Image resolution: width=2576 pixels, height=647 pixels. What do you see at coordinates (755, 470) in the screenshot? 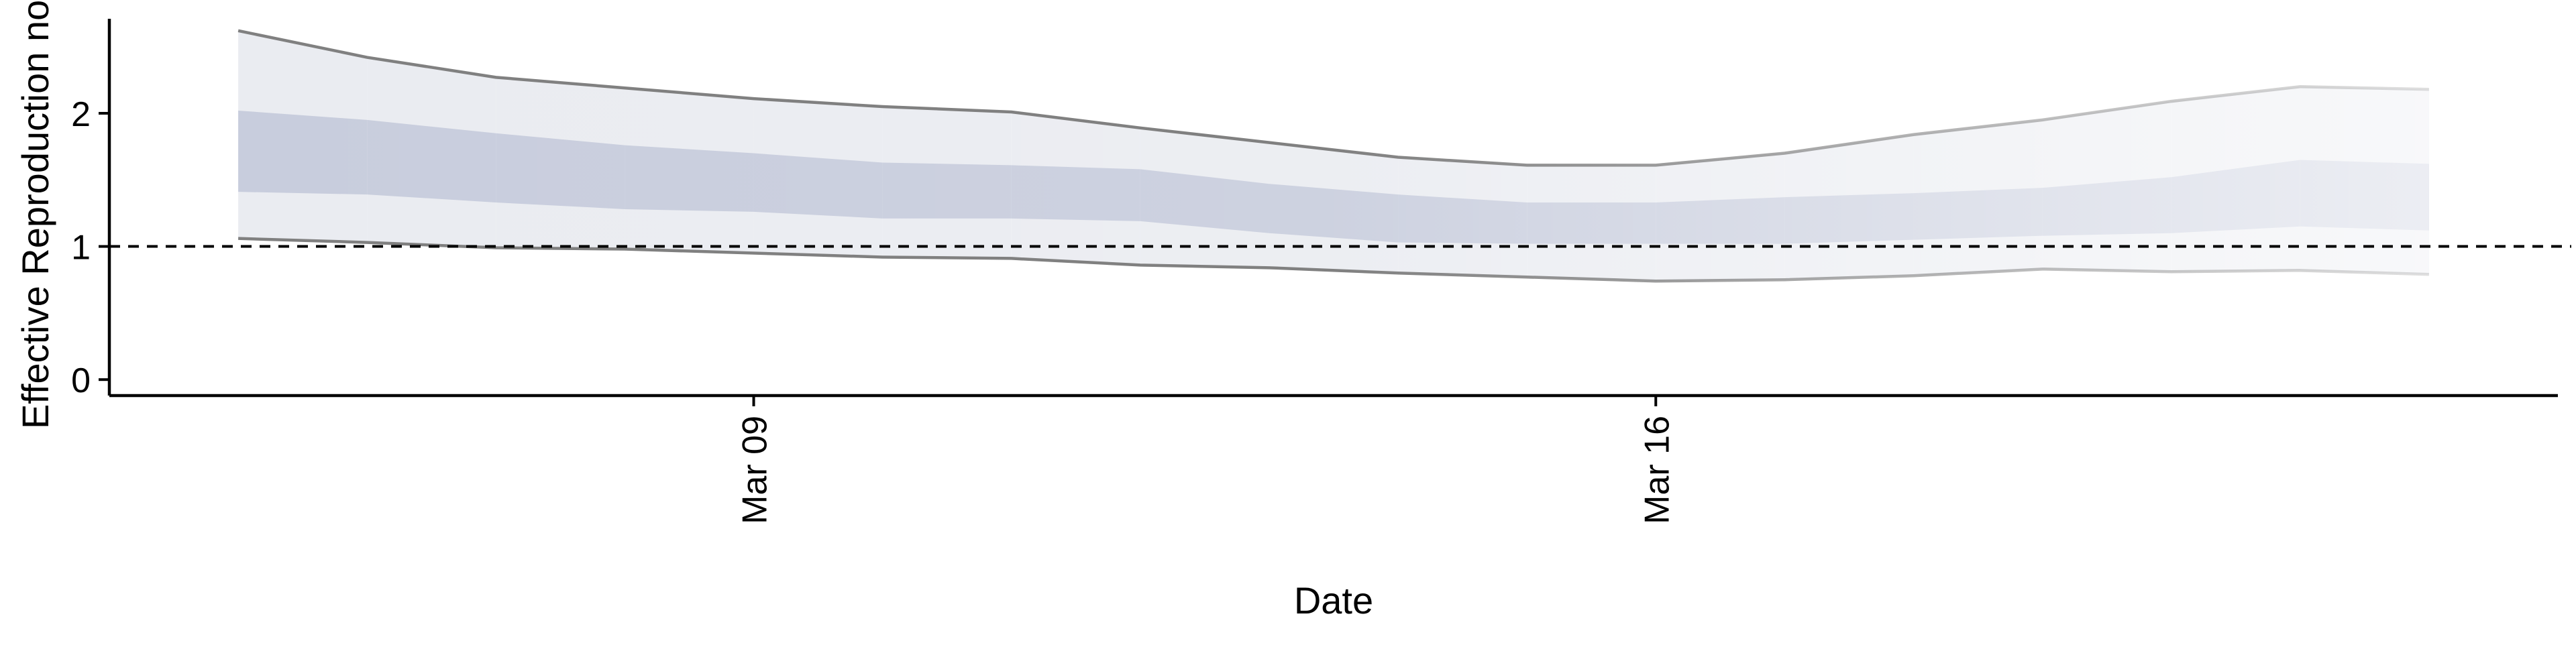
I see `x-tick-label: Mar 09` at bounding box center [755, 470].